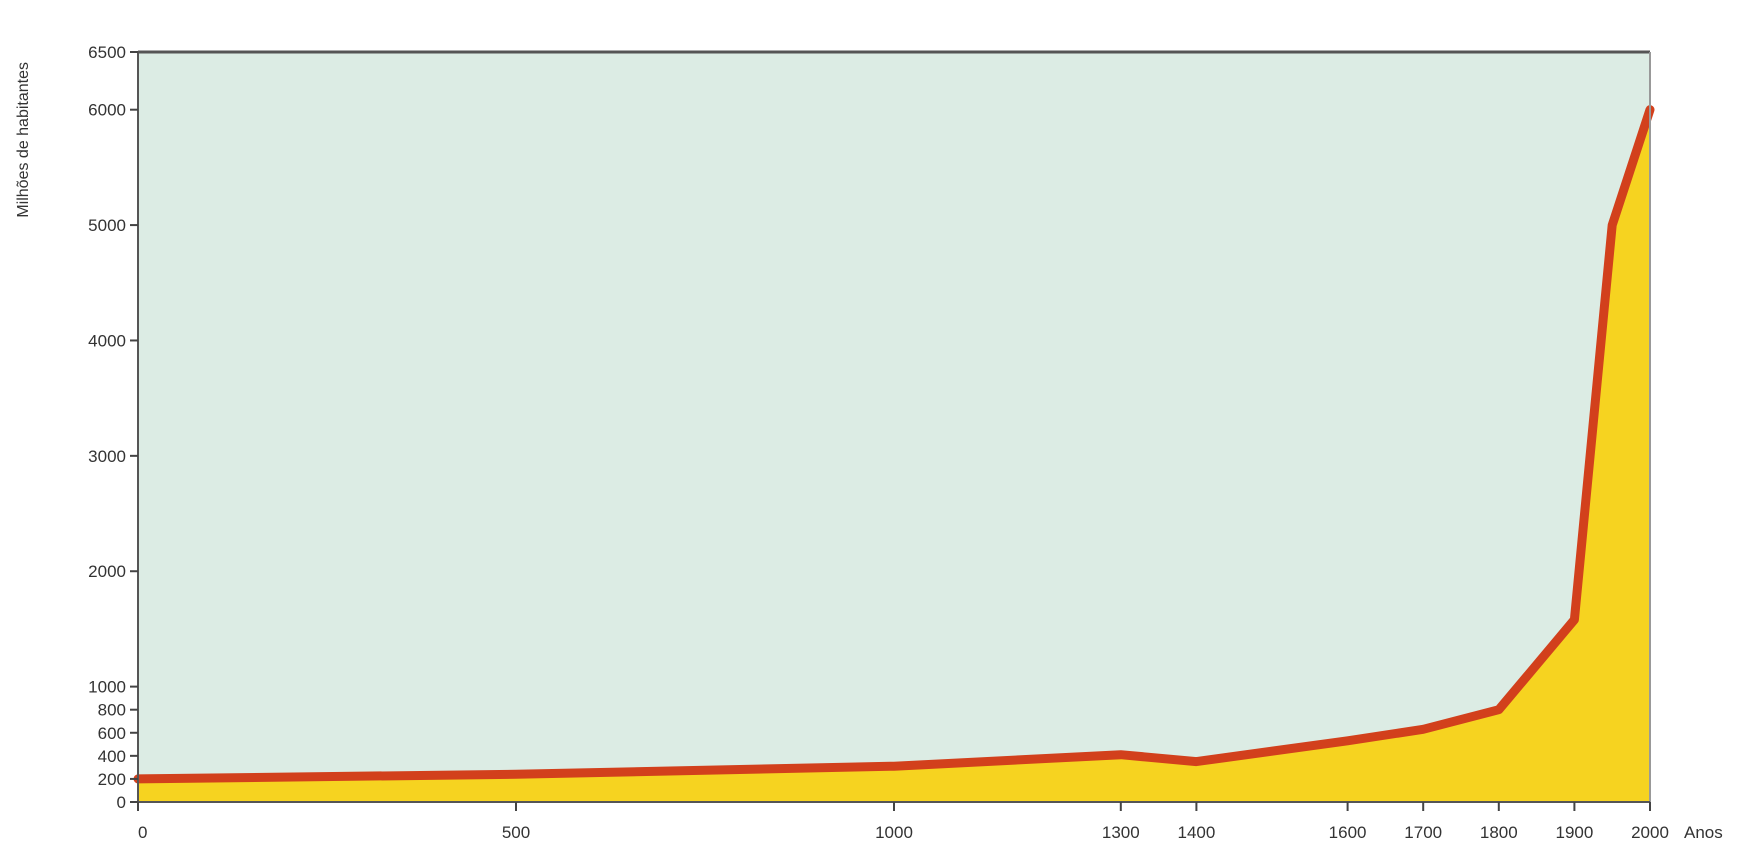 Image resolution: width=1746 pixels, height=858 pixels. What do you see at coordinates (1703, 832) in the screenshot?
I see `x-axis-unit: Anos` at bounding box center [1703, 832].